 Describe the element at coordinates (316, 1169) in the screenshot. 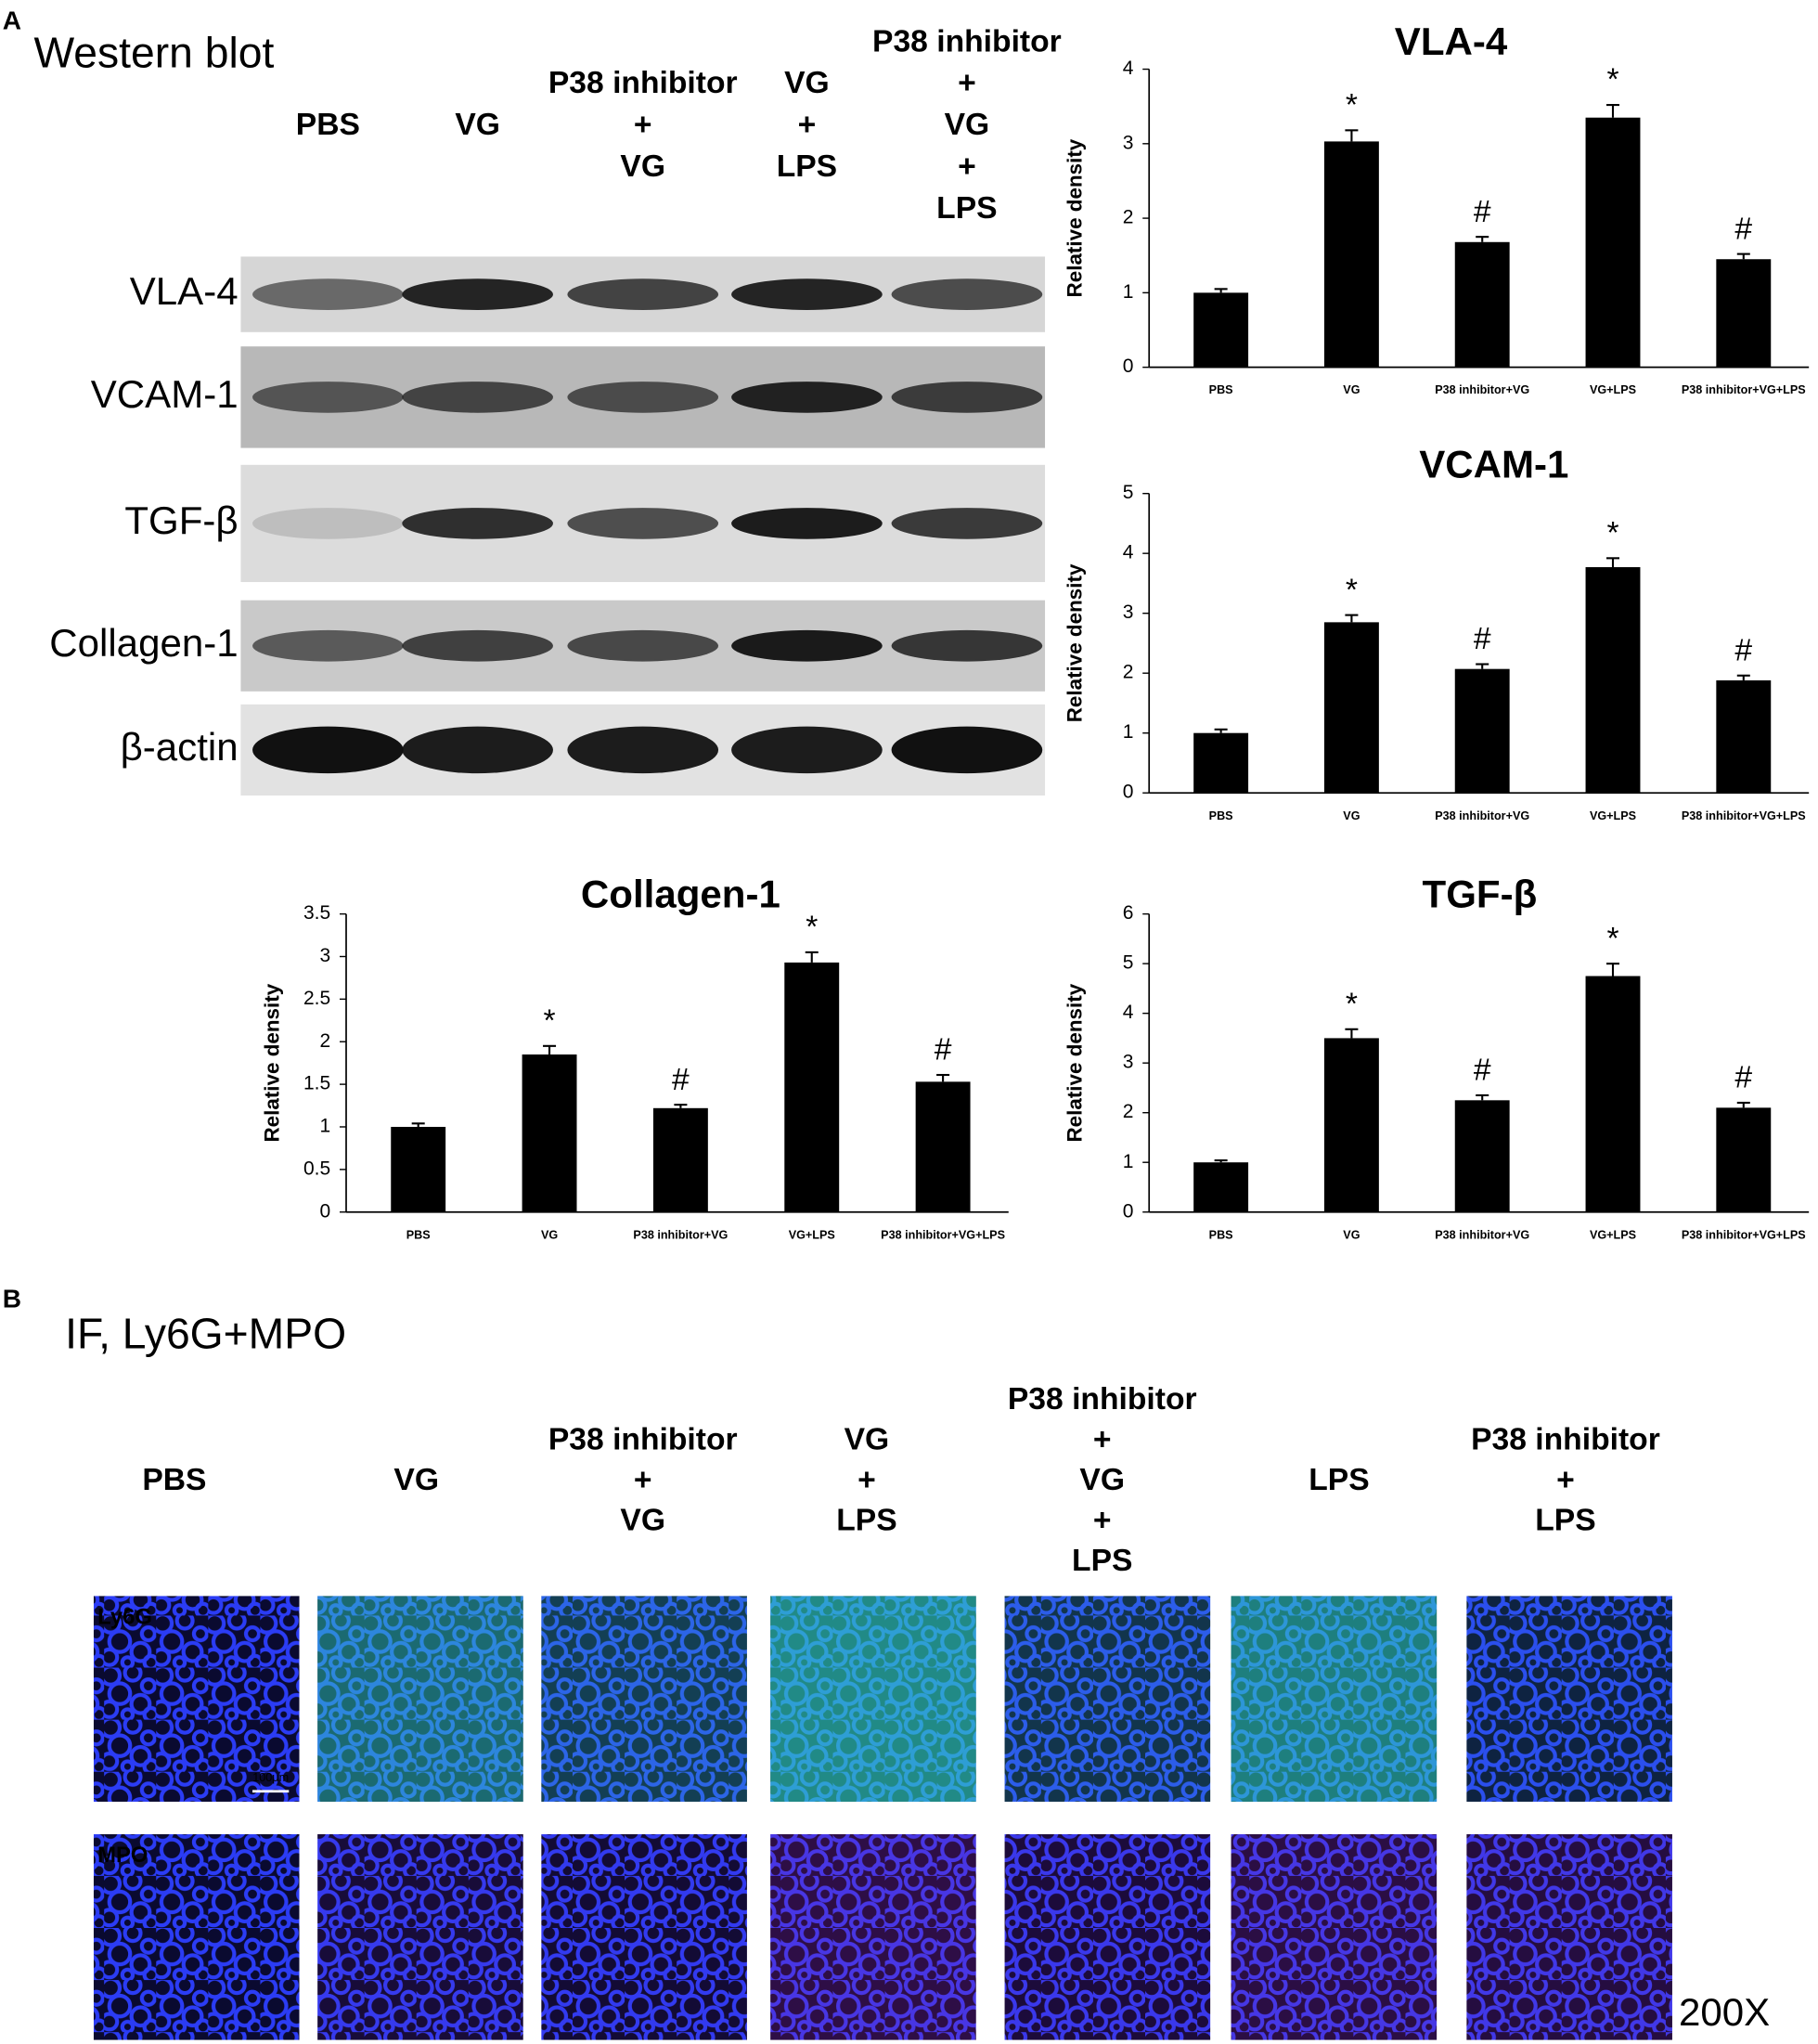

I see `y-tick-label: 0.5` at that location.